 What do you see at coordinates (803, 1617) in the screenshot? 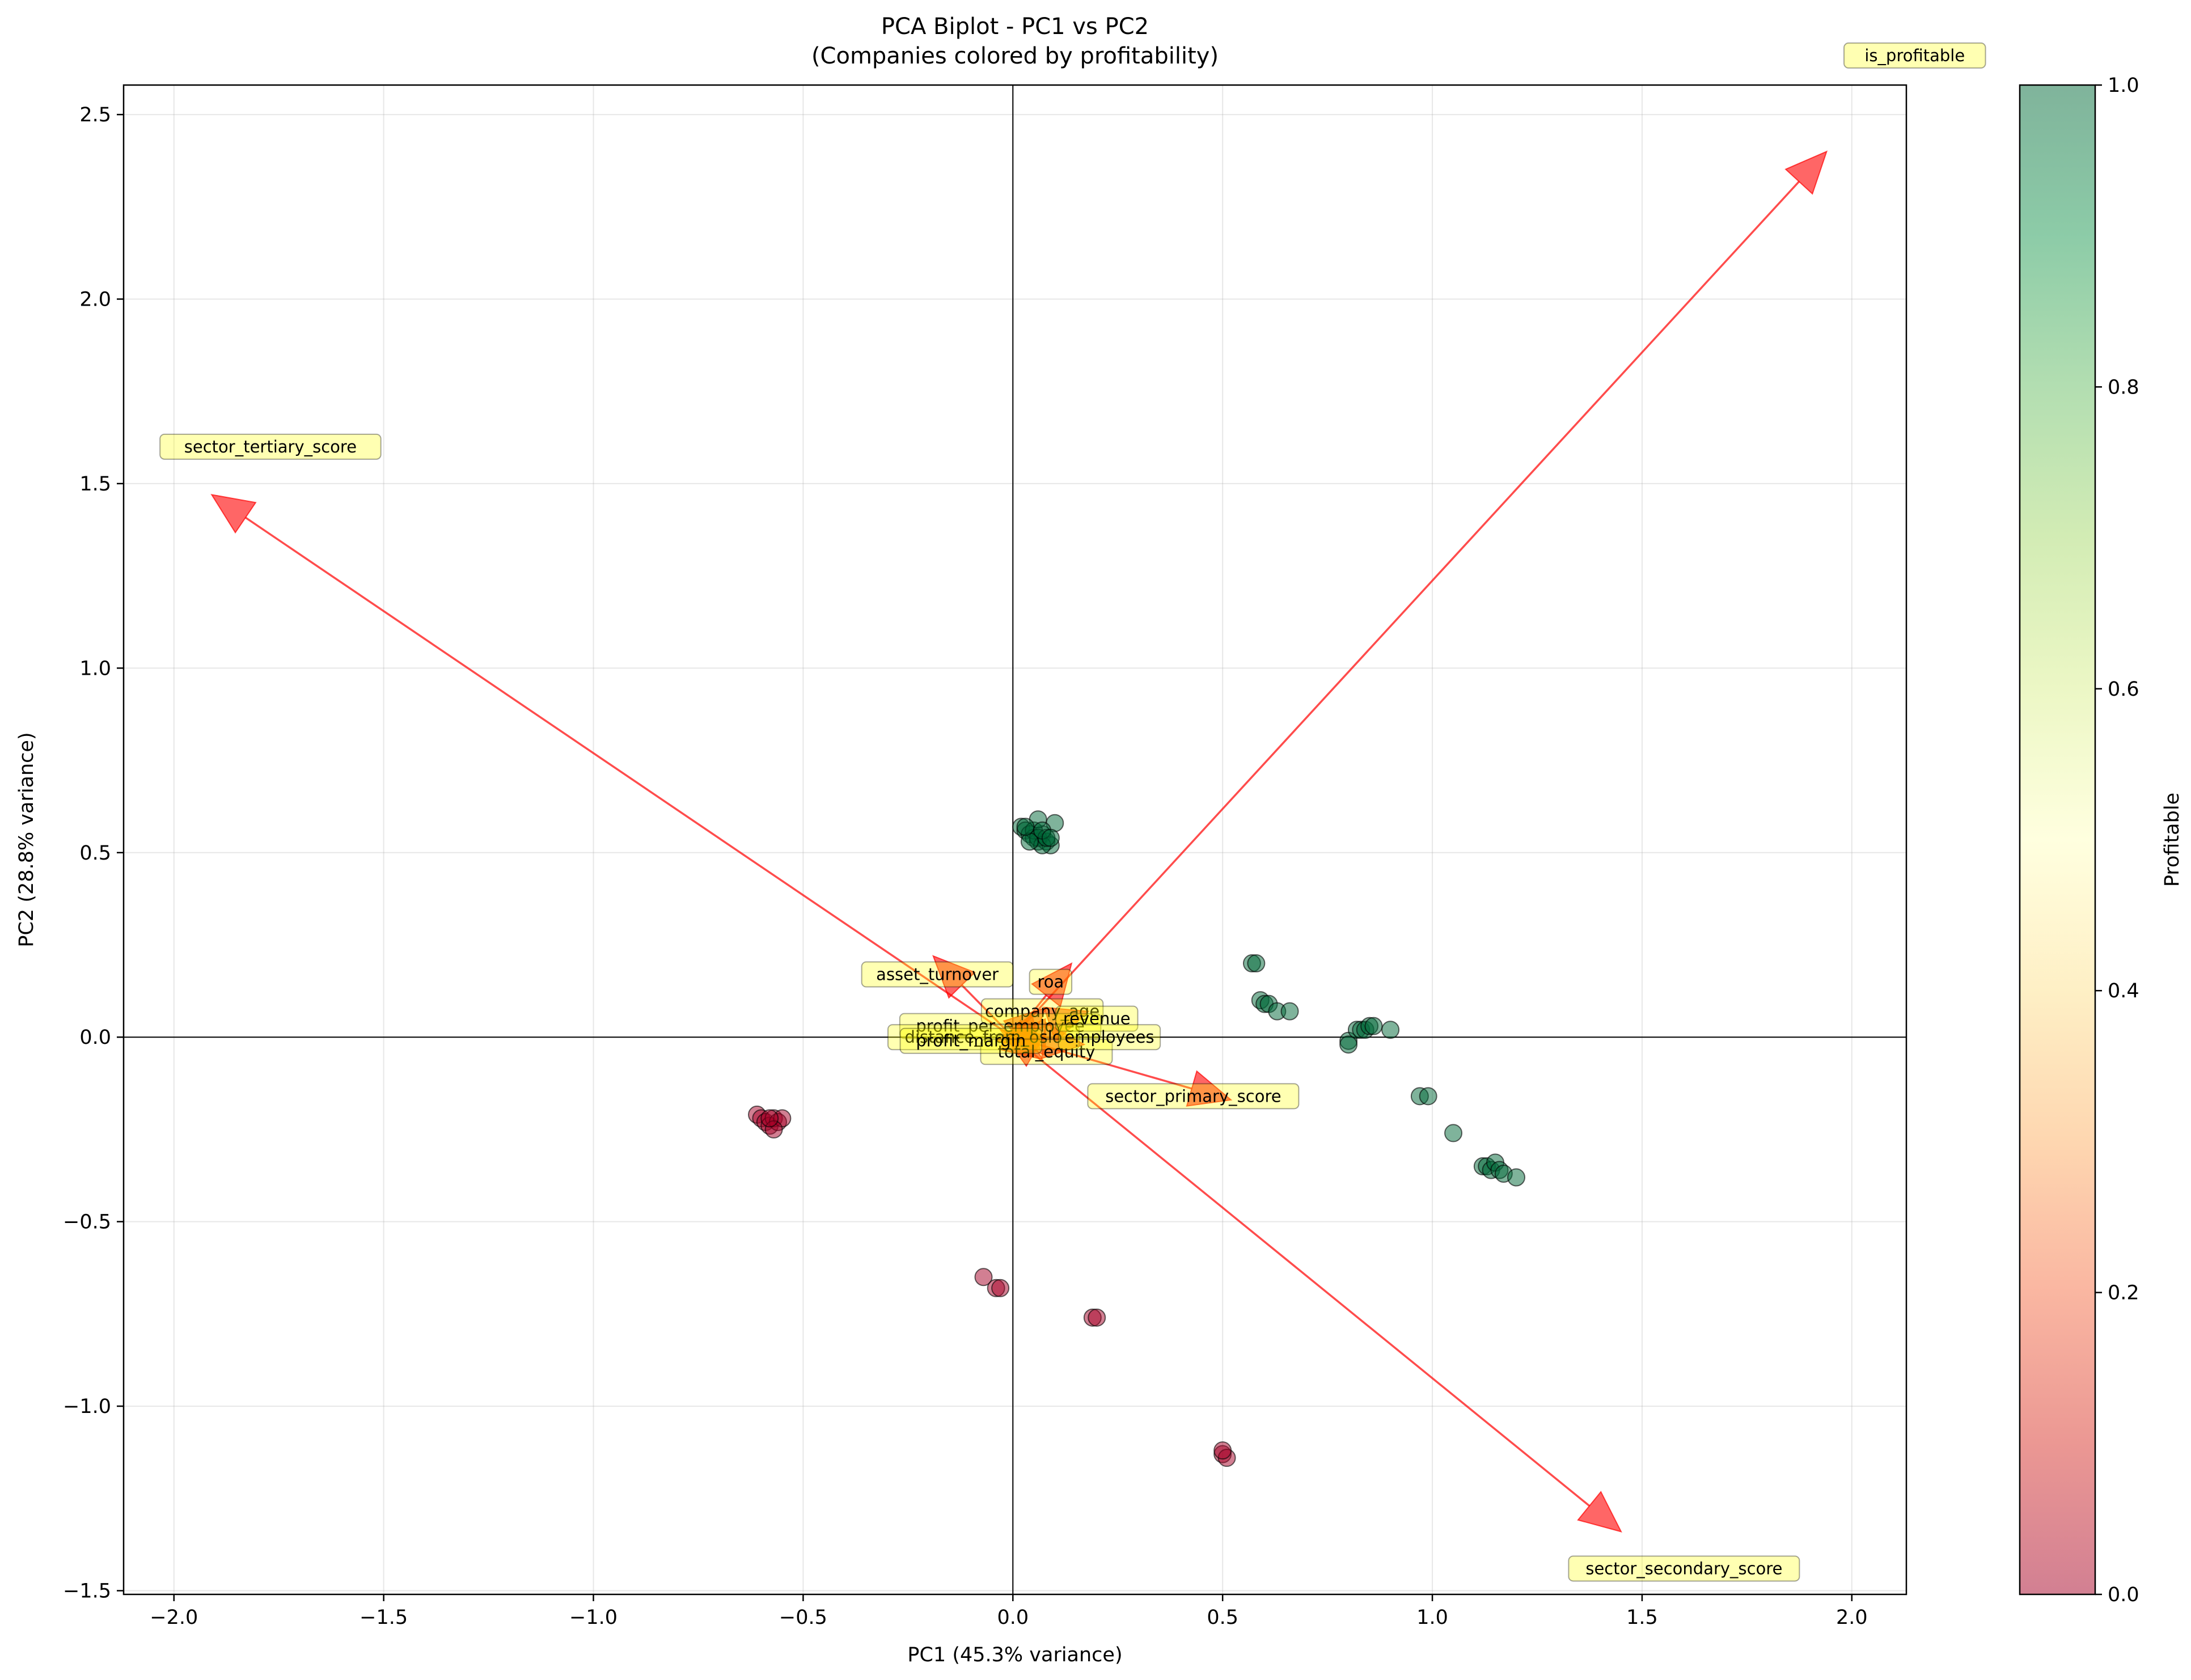
I see `x-tick-label: −0.5` at bounding box center [803, 1617].